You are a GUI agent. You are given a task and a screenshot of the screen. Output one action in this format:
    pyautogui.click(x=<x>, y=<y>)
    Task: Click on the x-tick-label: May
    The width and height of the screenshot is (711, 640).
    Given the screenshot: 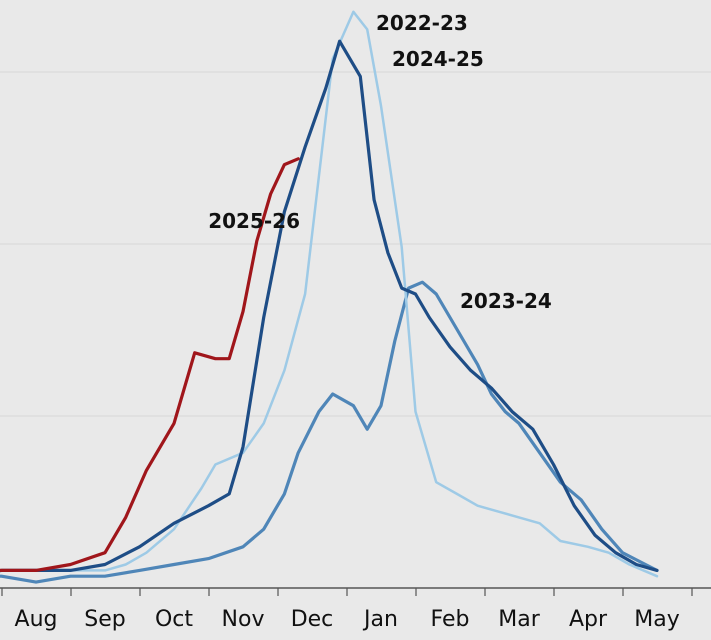 What is the action you would take?
    pyautogui.click(x=656, y=619)
    